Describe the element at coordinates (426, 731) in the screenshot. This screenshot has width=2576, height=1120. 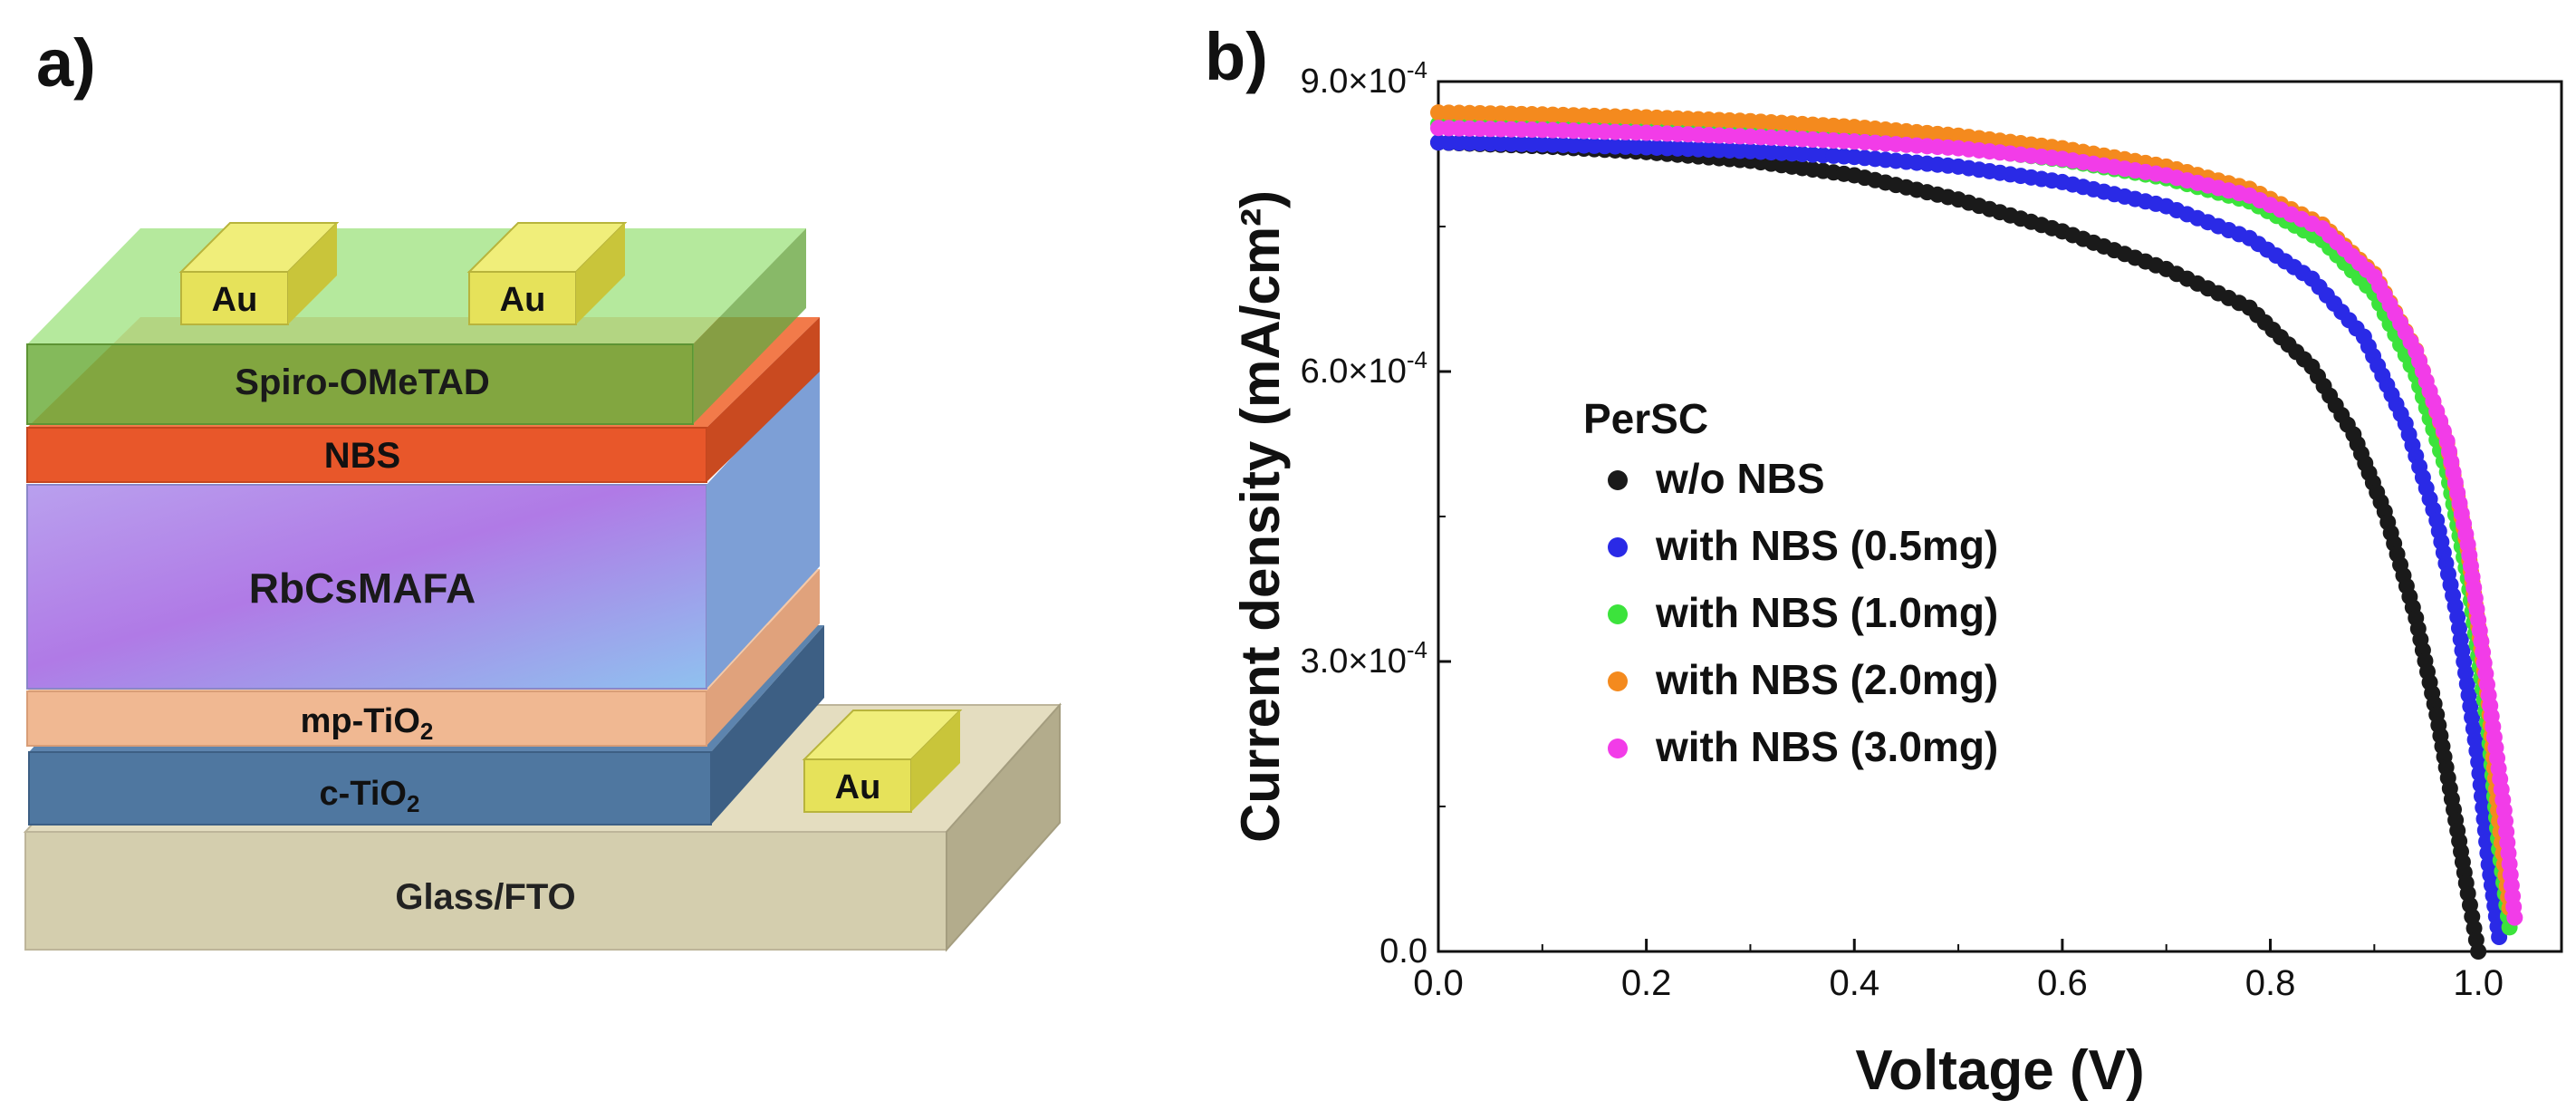
I see `mp-tio2-sub: 2` at that location.